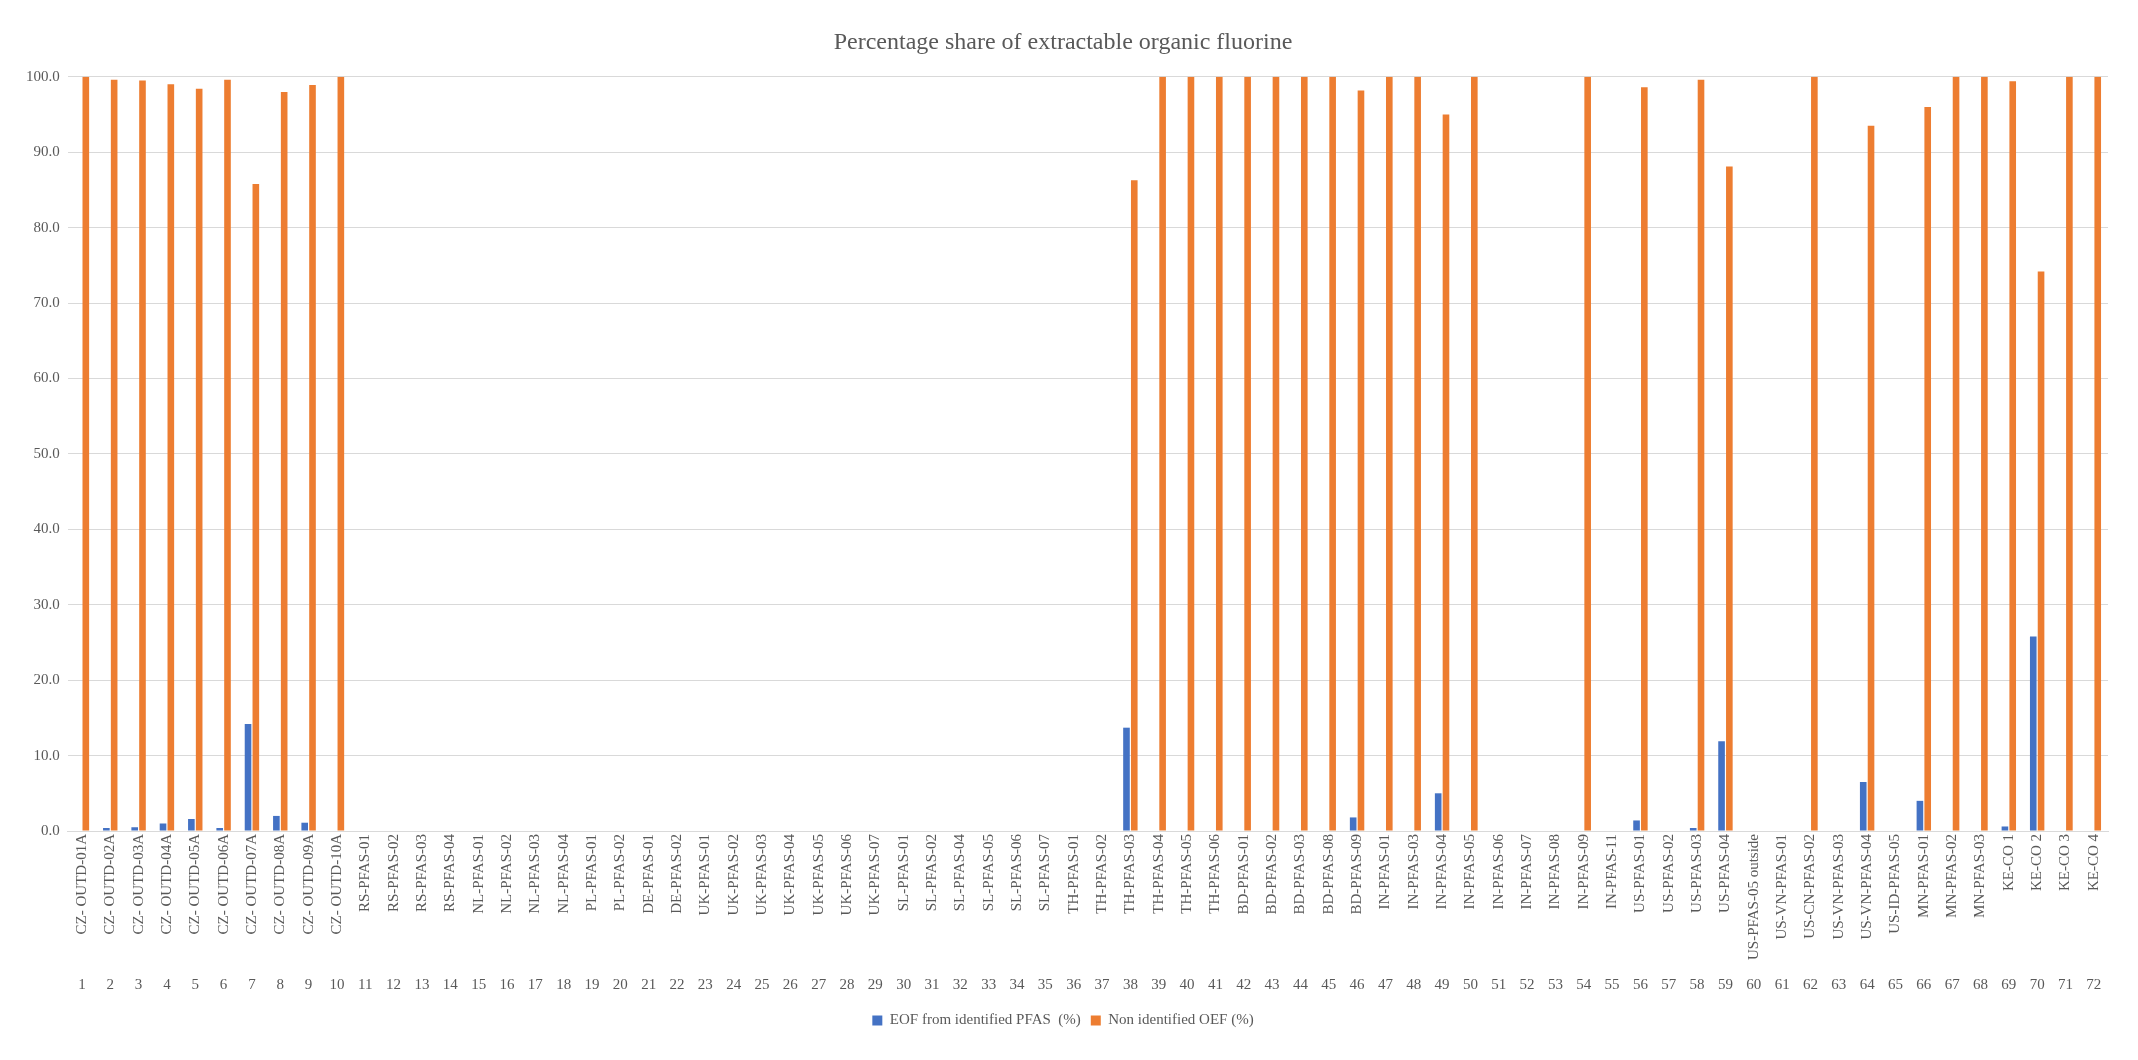  Describe the element at coordinates (194, 913) in the screenshot. I see `category-label: CZ- OUTD-05A 5` at that location.